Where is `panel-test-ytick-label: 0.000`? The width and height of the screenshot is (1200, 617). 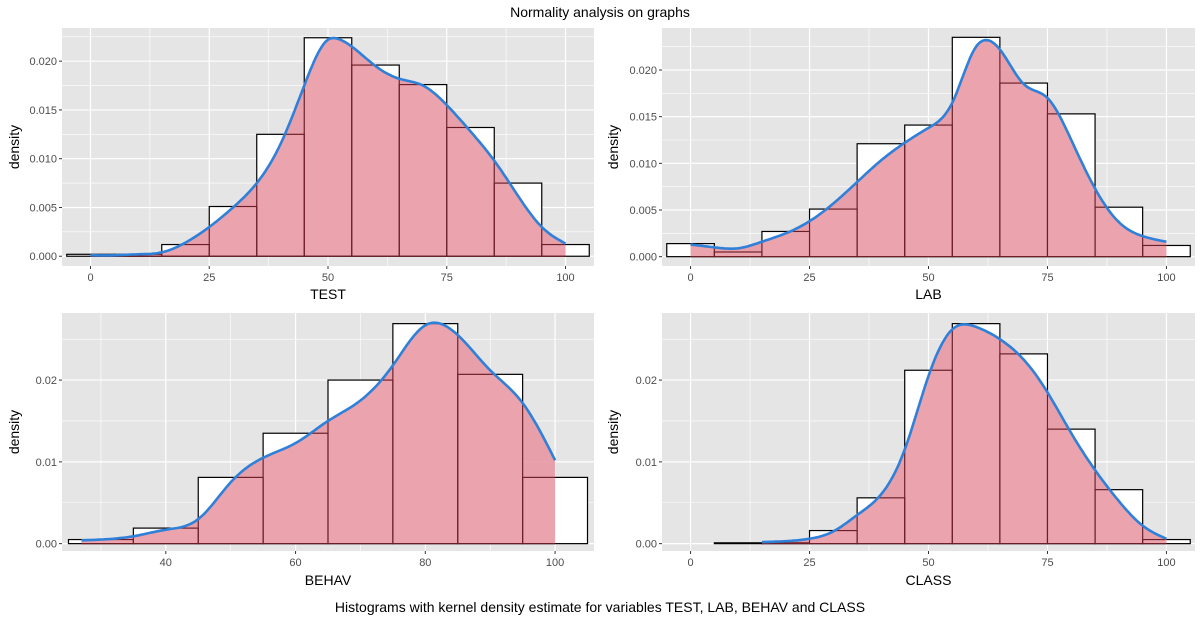 panel-test-ytick-label: 0.000 is located at coordinates (43, 257).